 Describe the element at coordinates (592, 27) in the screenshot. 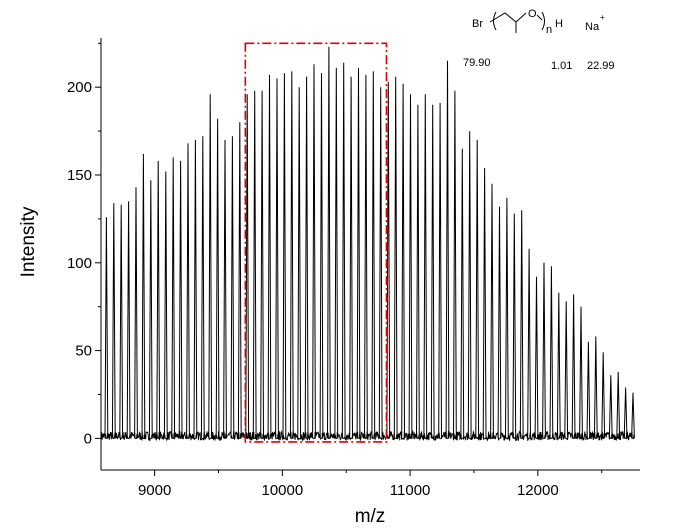

I see `na-label: Na` at that location.